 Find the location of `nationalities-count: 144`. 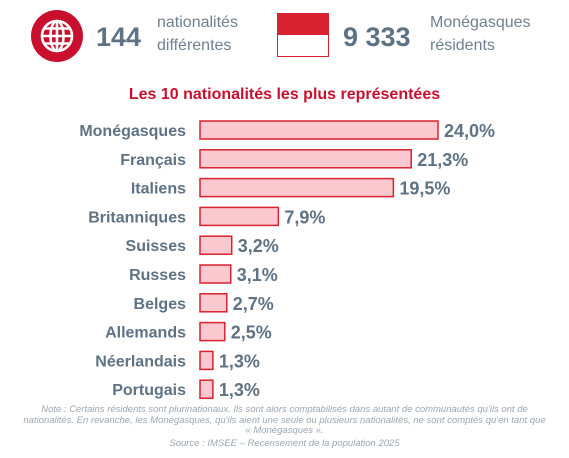

nationalities-count: 144 is located at coordinates (119, 37).